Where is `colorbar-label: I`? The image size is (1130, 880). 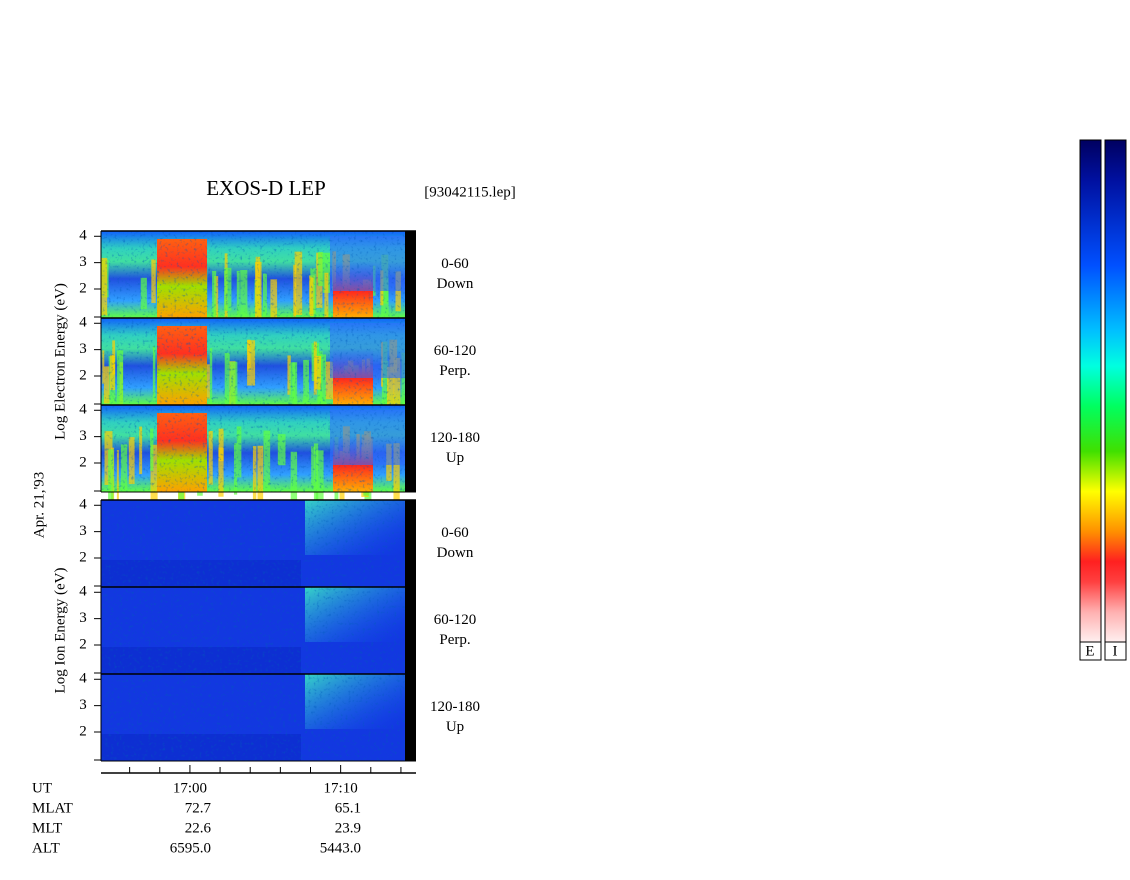 colorbar-label: I is located at coordinates (1115, 651).